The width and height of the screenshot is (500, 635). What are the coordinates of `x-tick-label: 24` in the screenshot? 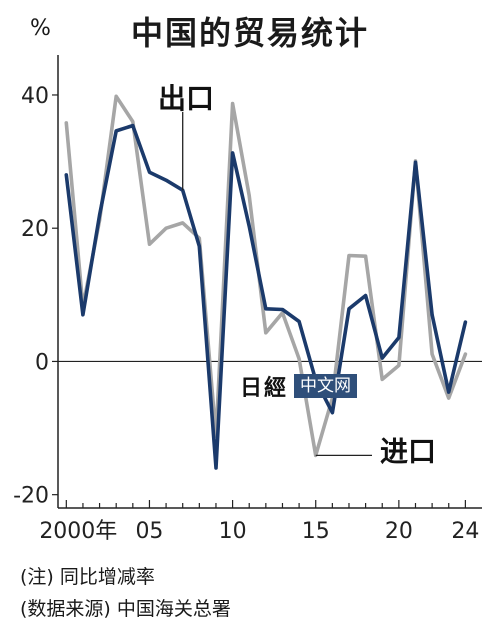 It's located at (465, 531).